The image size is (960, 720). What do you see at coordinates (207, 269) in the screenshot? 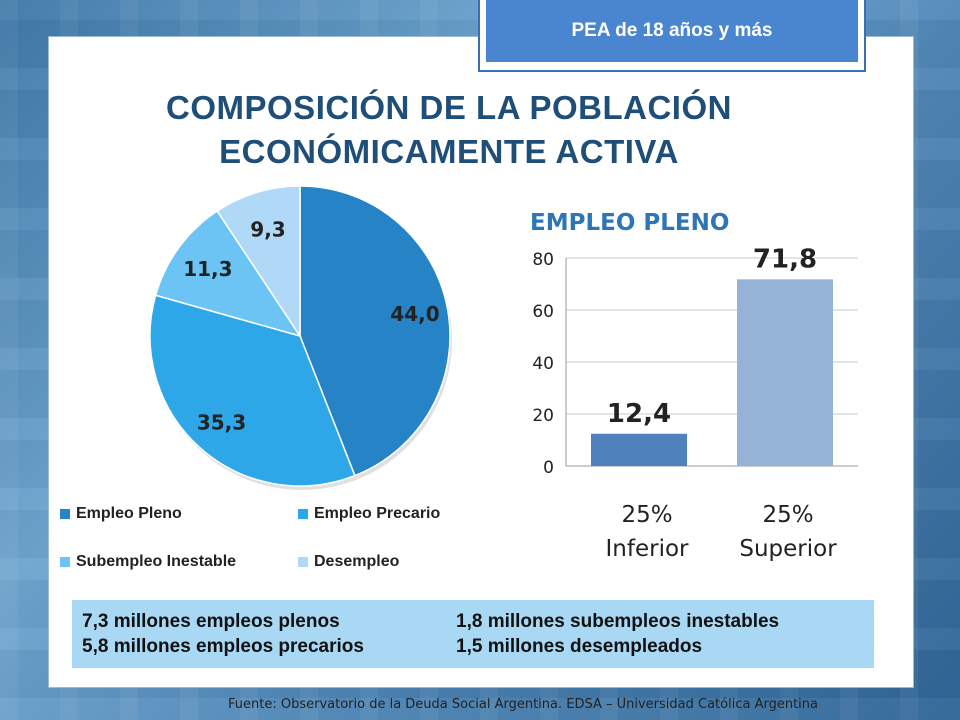
I see `pie-label-subempleo-inestable: 11,3` at bounding box center [207, 269].